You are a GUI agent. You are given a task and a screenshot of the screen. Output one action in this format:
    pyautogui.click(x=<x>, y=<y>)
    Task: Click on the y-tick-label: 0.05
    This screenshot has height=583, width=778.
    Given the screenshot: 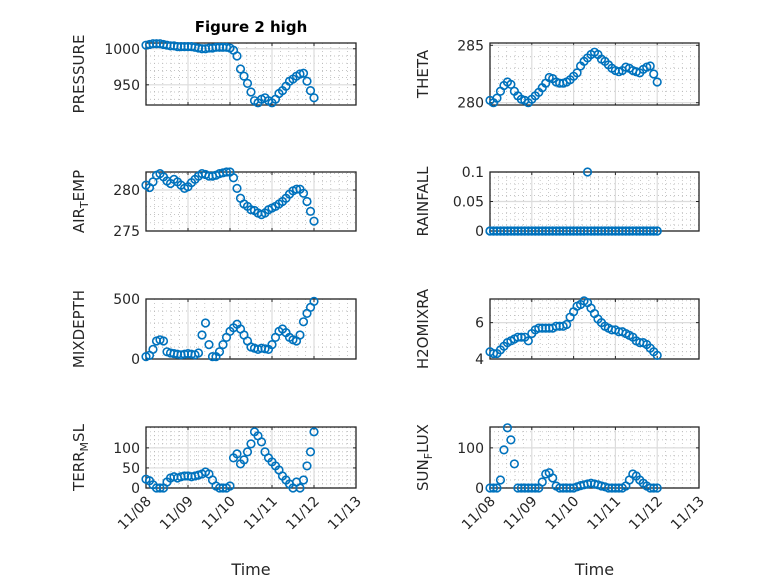 What is the action you would take?
    pyautogui.click(x=468, y=203)
    